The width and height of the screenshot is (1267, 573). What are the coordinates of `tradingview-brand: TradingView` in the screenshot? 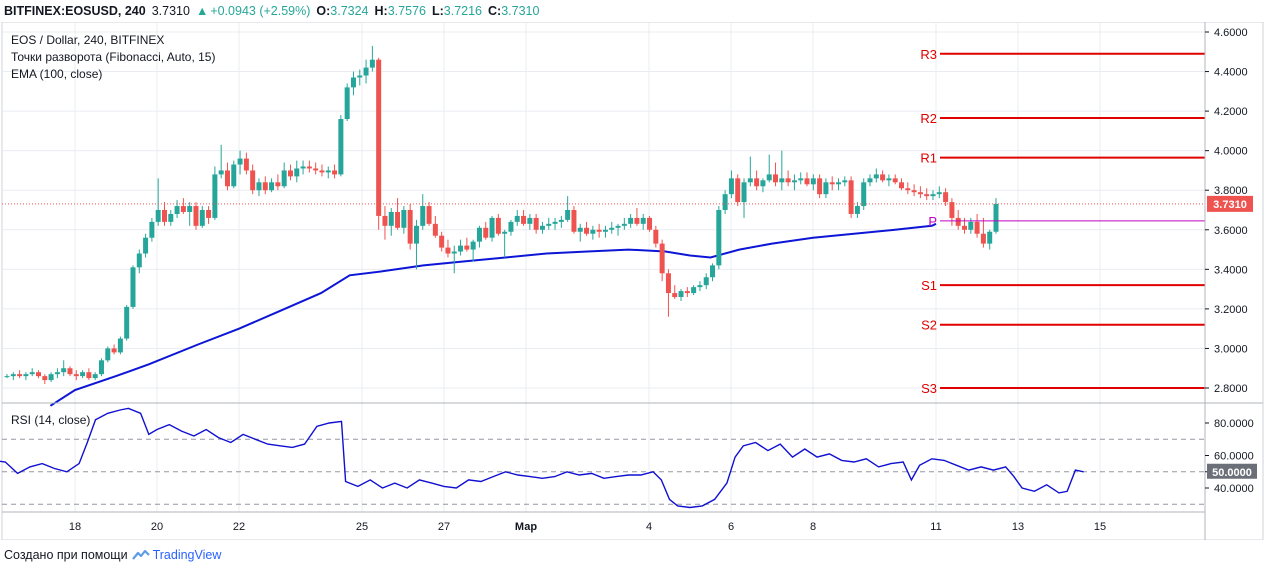 It's located at (187, 555).